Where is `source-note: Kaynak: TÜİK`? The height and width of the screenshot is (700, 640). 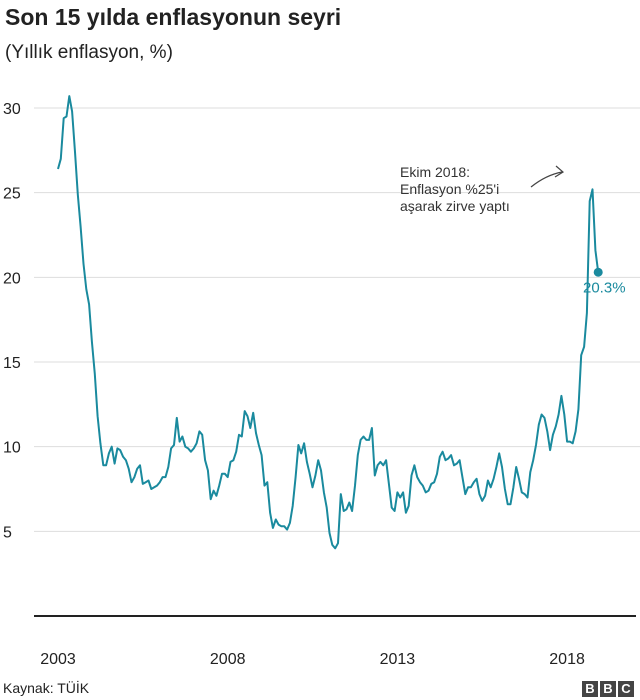
source-note: Kaynak: TÜİK is located at coordinates (46, 688).